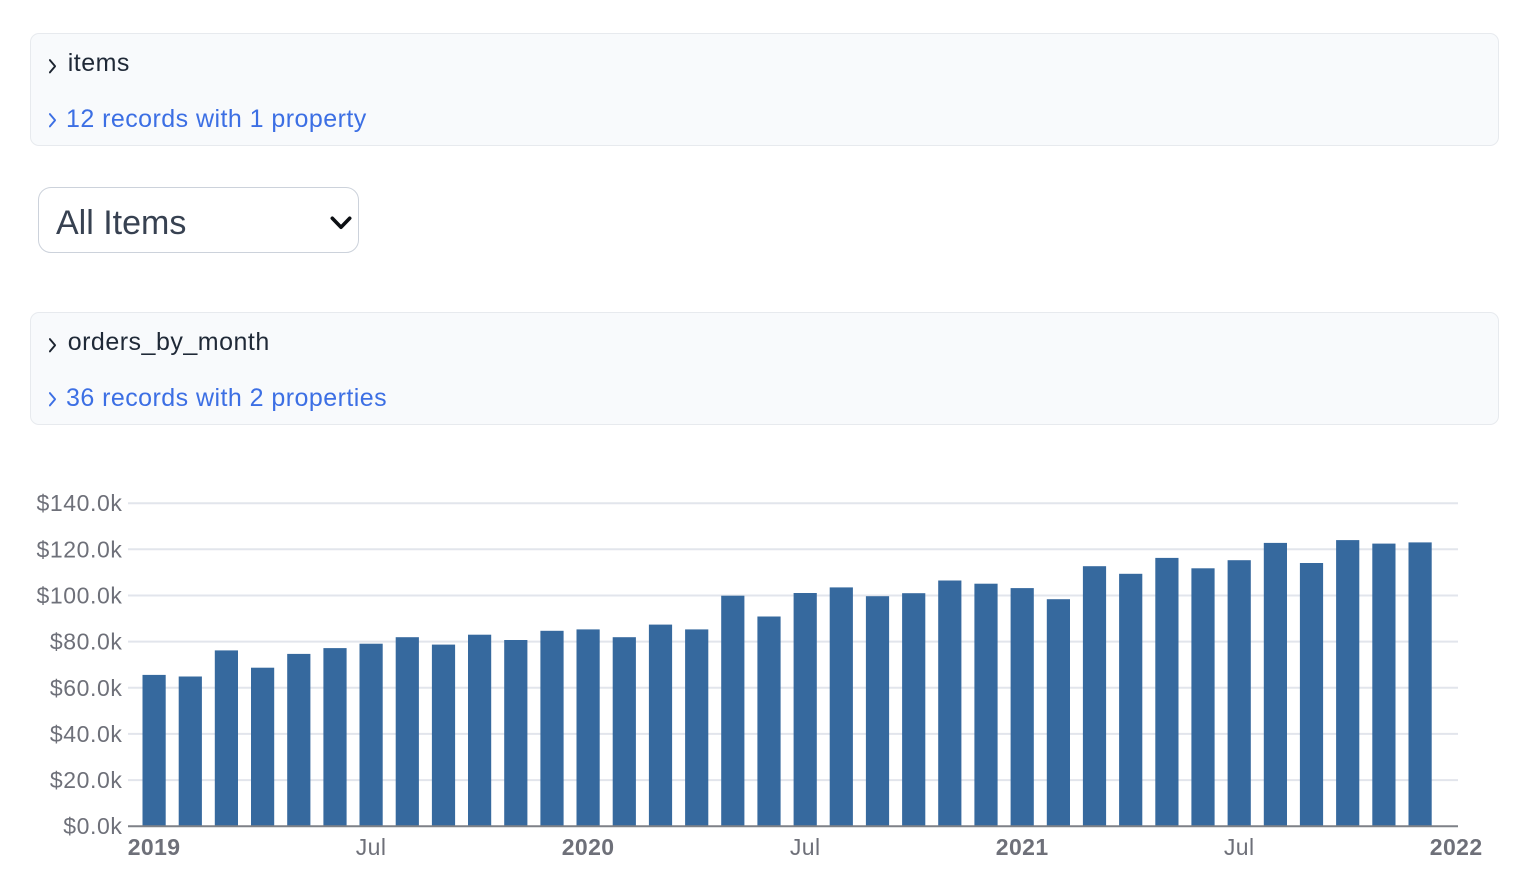 This screenshot has width=1534, height=896. What do you see at coordinates (79, 549) in the screenshot?
I see `svg-text: $120.0k` at bounding box center [79, 549].